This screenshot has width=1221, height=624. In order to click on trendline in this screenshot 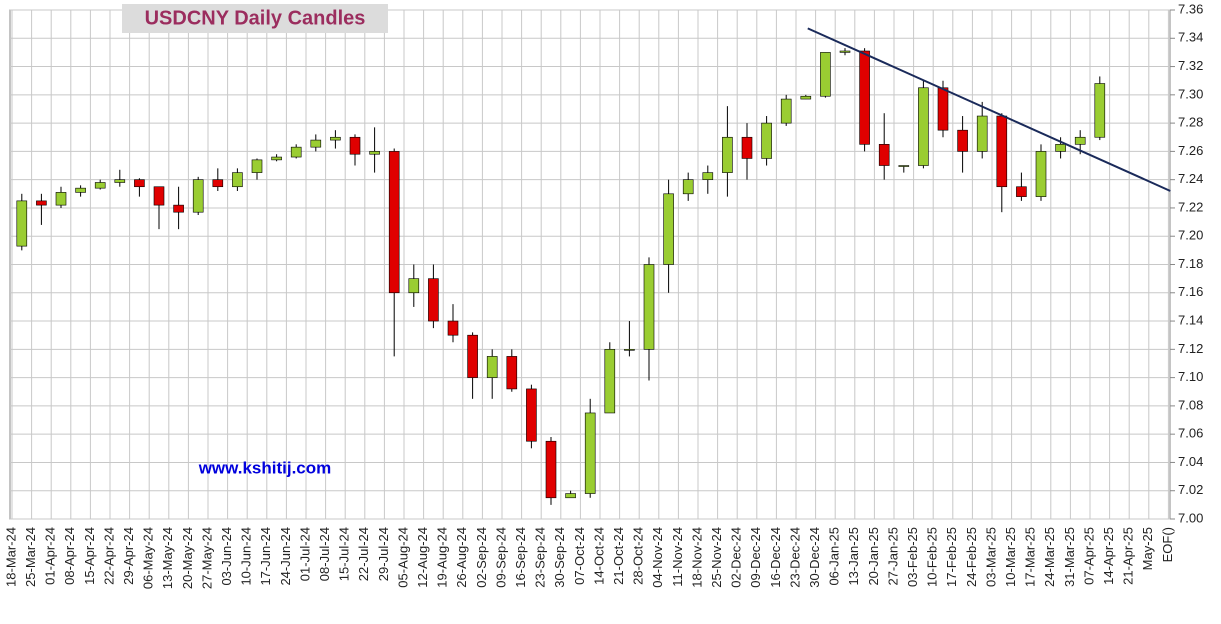, I will do `click(989, 109)`.